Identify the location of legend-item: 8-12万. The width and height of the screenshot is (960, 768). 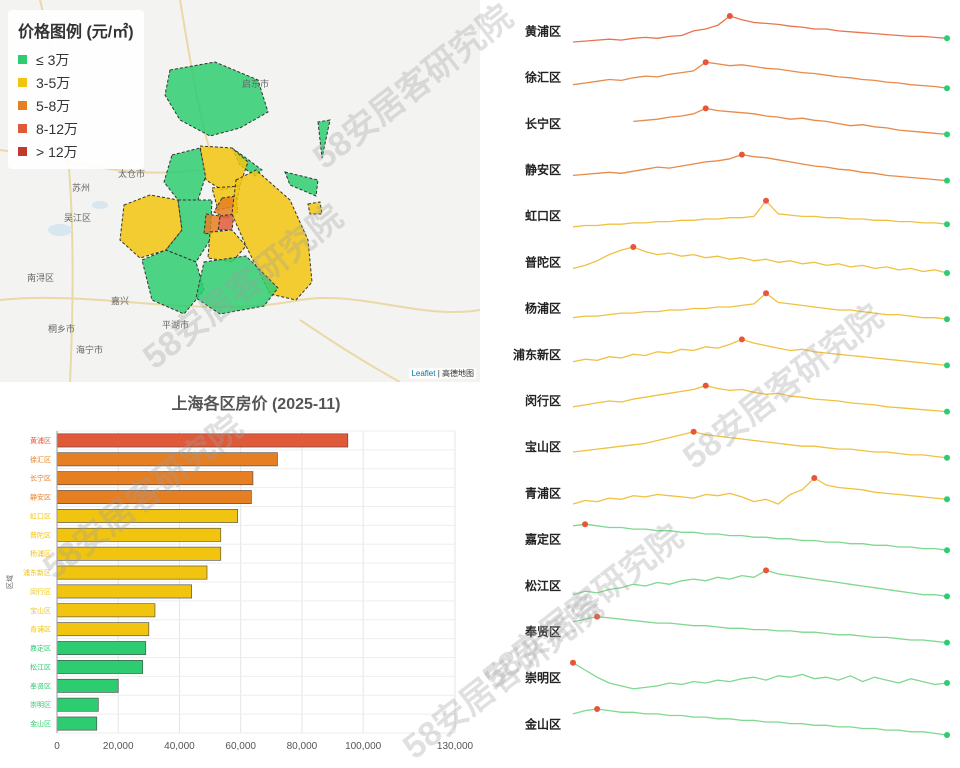
(77, 128).